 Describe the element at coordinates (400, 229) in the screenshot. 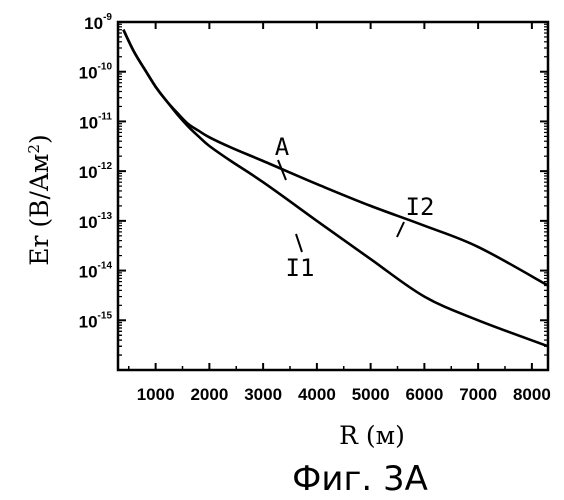

I see `annotation-leader-i2` at that location.